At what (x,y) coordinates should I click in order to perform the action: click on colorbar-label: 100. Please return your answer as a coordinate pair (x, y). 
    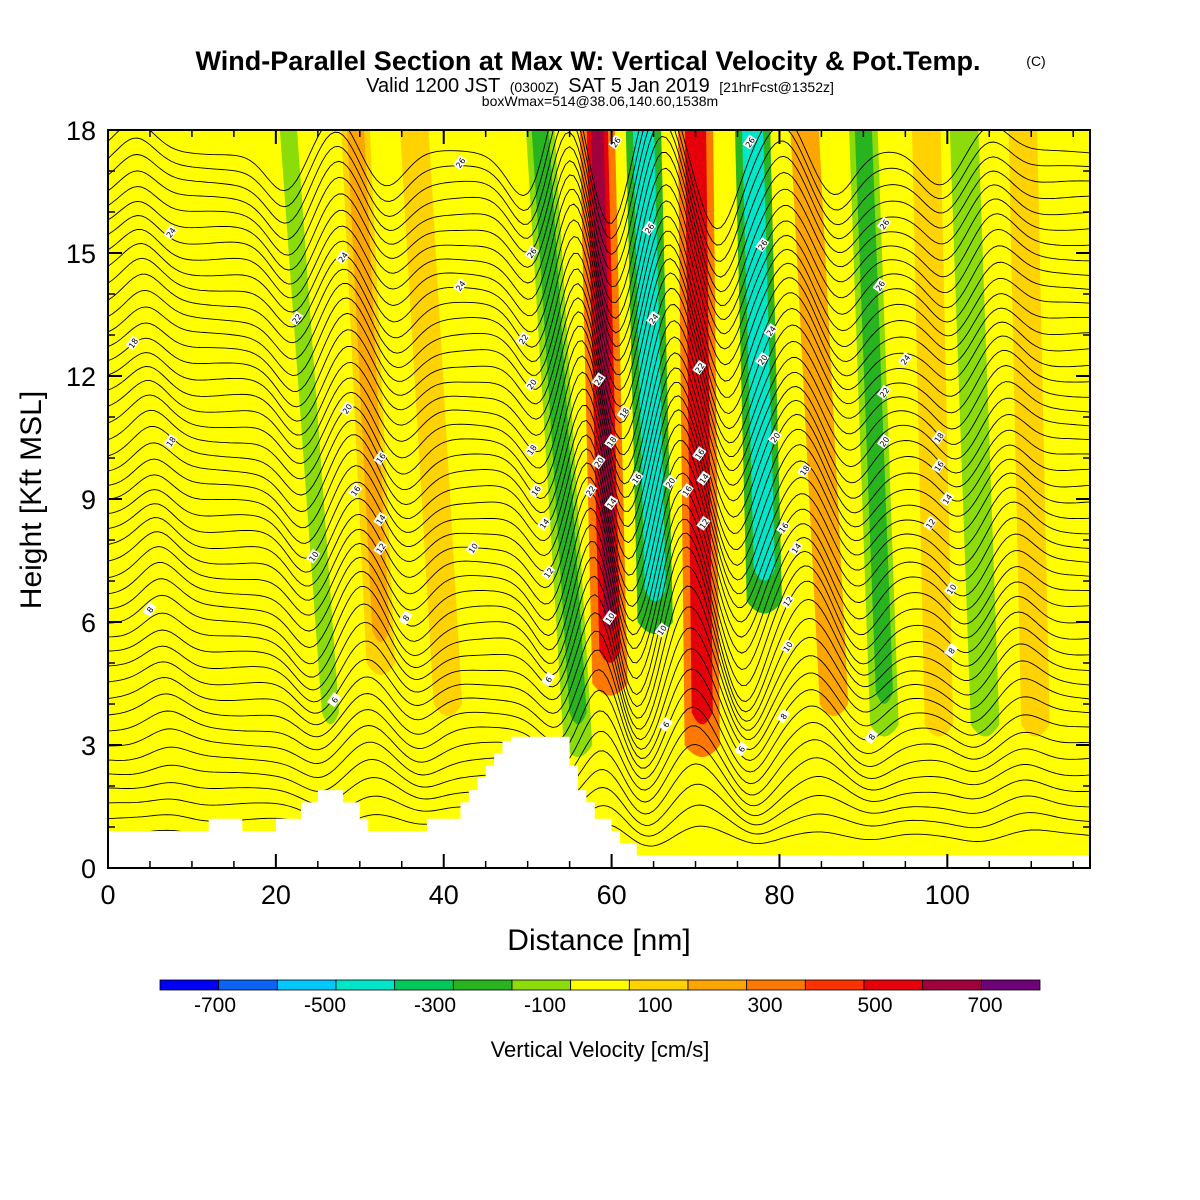
    Looking at the image, I should click on (654, 1005).